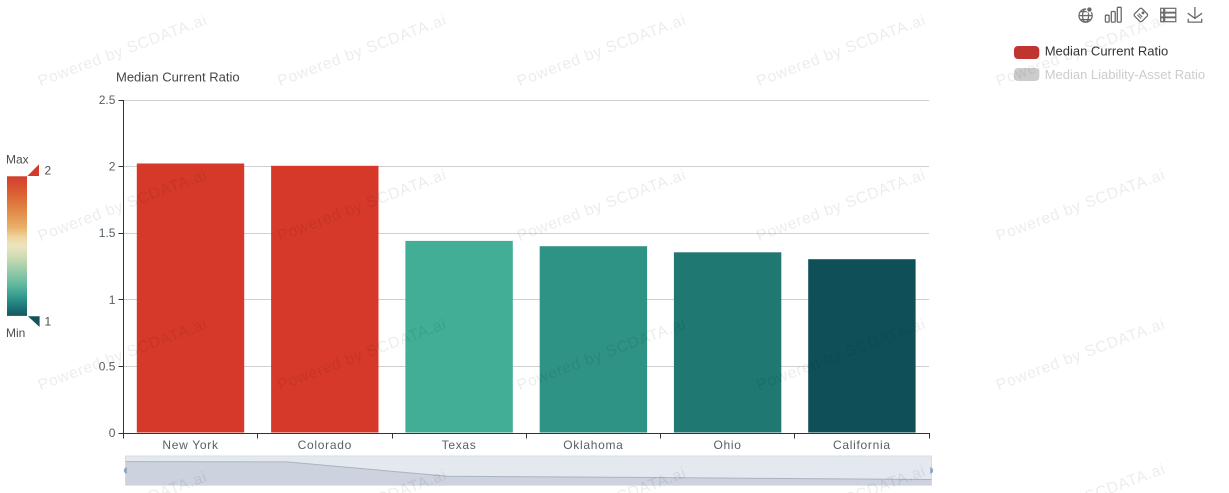  What do you see at coordinates (593, 445) in the screenshot?
I see `svg-text: Oklahoma` at bounding box center [593, 445].